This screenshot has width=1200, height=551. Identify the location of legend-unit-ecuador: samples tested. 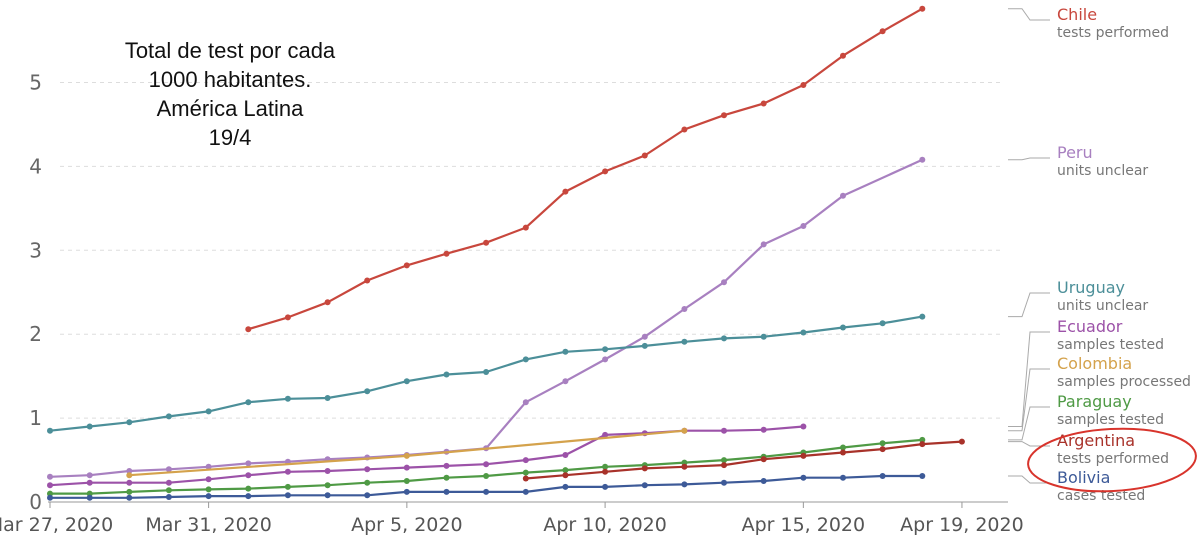
(1110, 345).